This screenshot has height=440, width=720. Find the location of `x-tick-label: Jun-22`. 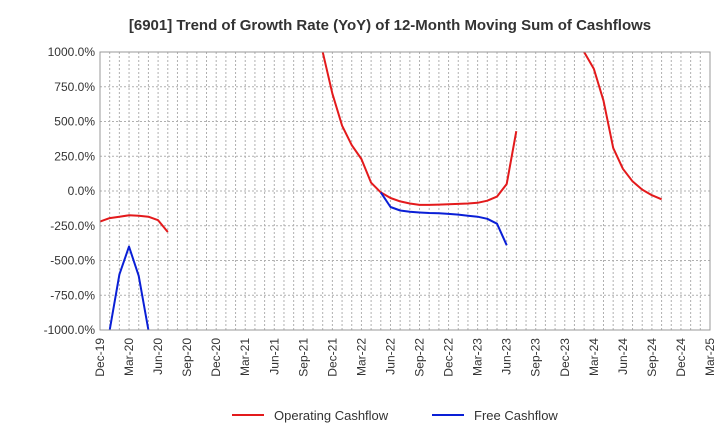

x-tick-label: Jun-22 is located at coordinates (390, 356).